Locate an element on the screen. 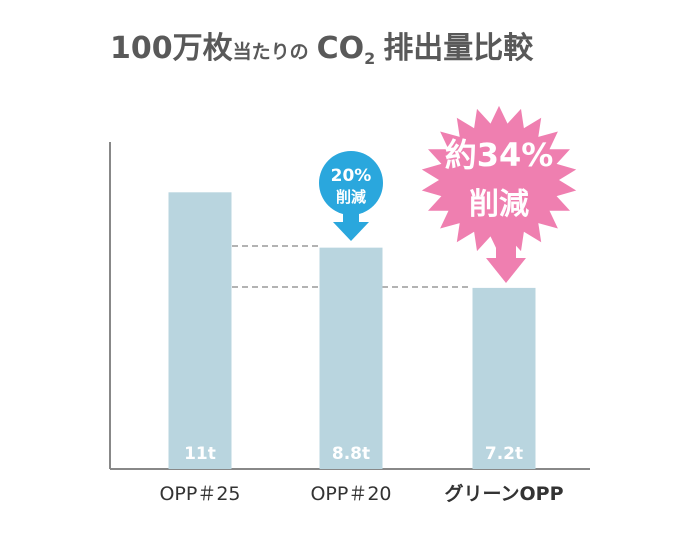 Image resolution: width=700 pixels, height=534 pixels. title-small: 当たりの is located at coordinates (271, 51).